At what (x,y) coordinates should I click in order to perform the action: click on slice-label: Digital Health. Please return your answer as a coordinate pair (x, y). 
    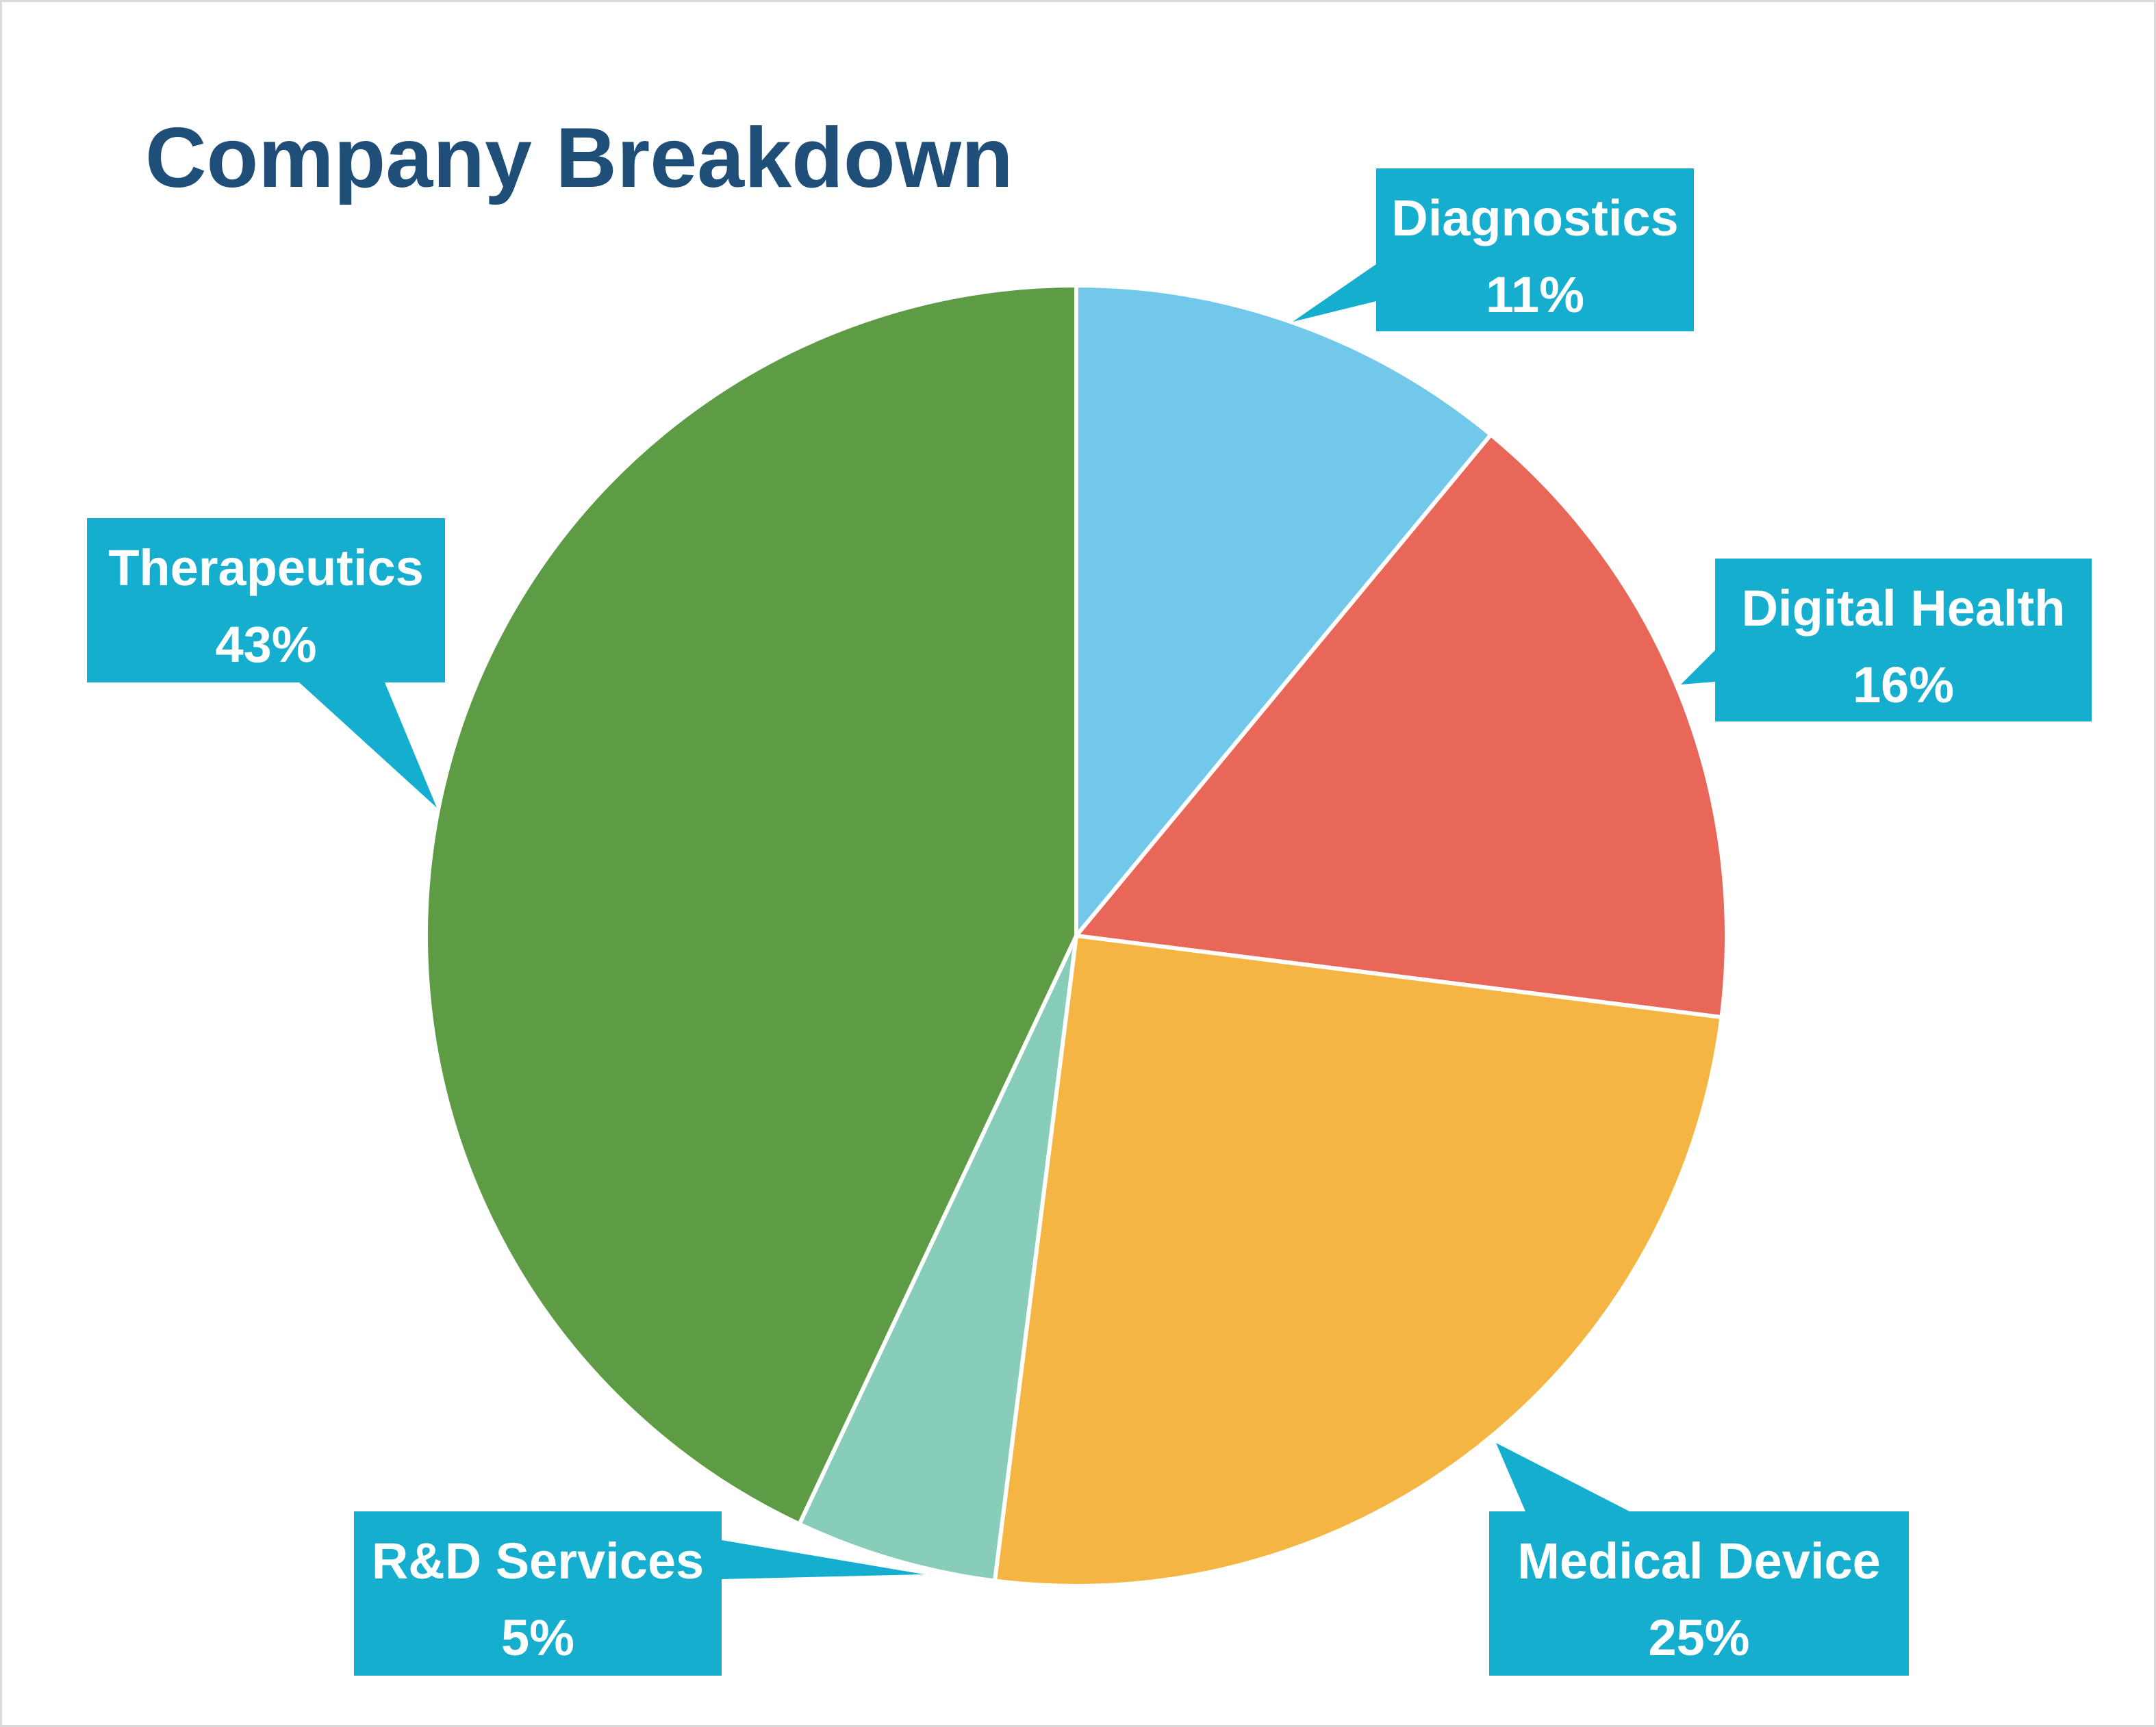
    Looking at the image, I should click on (1904, 609).